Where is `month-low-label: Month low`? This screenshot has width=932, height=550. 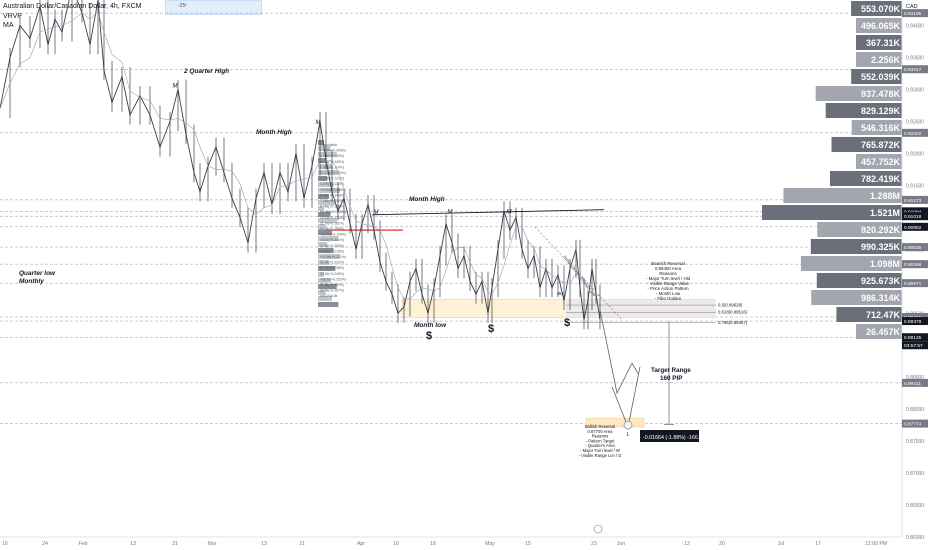
month-low-label: Month low is located at coordinates (430, 325).